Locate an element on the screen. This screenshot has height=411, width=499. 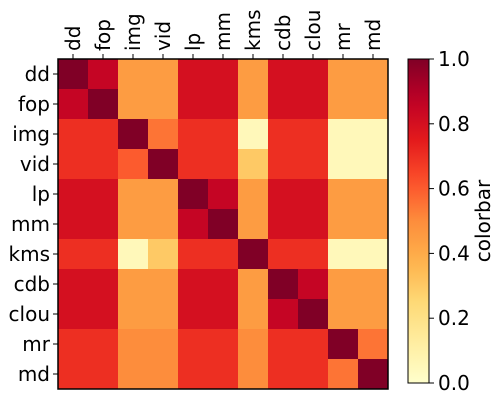
heatmap-cell-clou-fop is located at coordinates (103, 314).